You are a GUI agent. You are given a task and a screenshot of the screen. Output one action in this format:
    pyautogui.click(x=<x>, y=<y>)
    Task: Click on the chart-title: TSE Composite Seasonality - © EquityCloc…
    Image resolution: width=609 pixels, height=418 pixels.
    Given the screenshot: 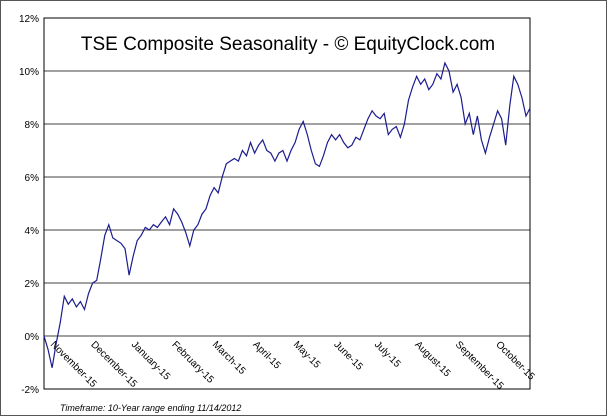 What is the action you would take?
    pyautogui.click(x=288, y=44)
    